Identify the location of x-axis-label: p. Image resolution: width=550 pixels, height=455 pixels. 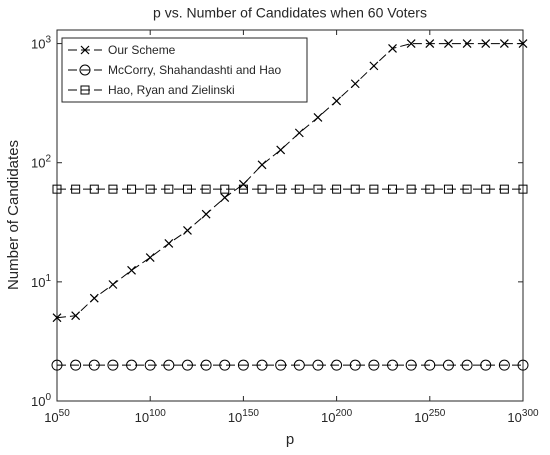
(290, 439).